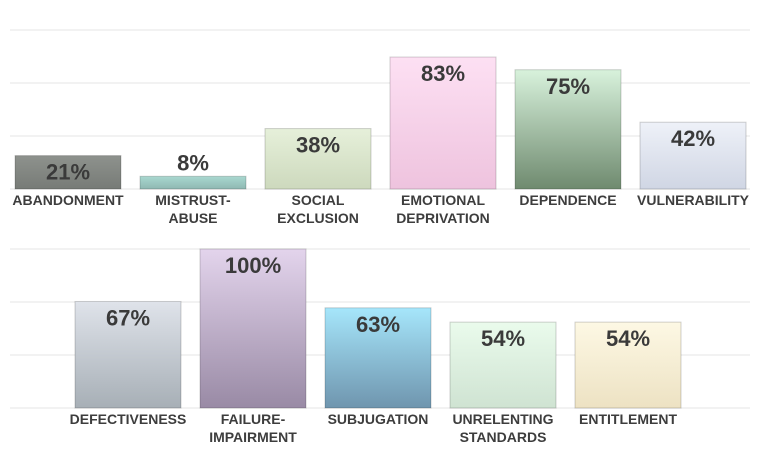 Image resolution: width=760 pixels, height=475 pixels. What do you see at coordinates (68, 200) in the screenshot?
I see `category-label: ABANDONMENT` at bounding box center [68, 200].